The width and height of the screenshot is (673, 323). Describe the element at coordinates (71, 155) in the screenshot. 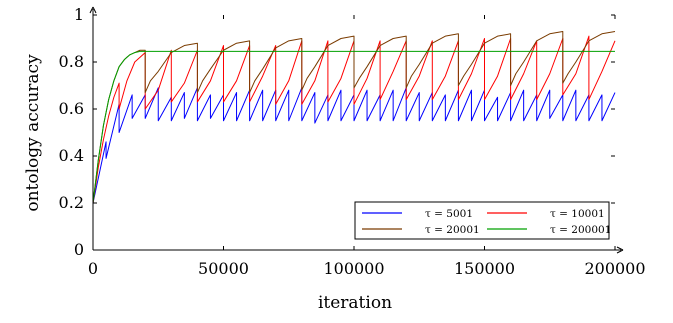

I see `y-tick-label: 0.4` at that location.